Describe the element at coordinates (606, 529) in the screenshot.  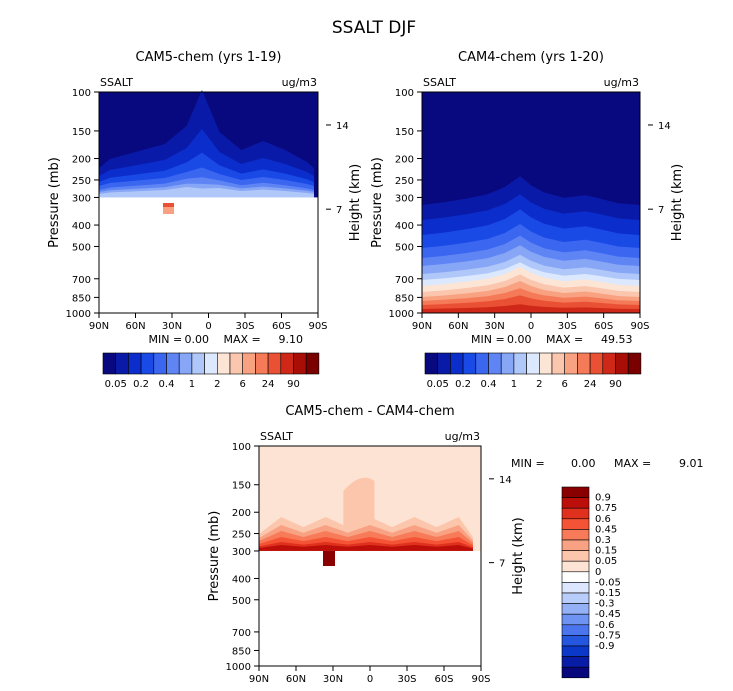
I see `colorbar-label: 0.45` at that location.